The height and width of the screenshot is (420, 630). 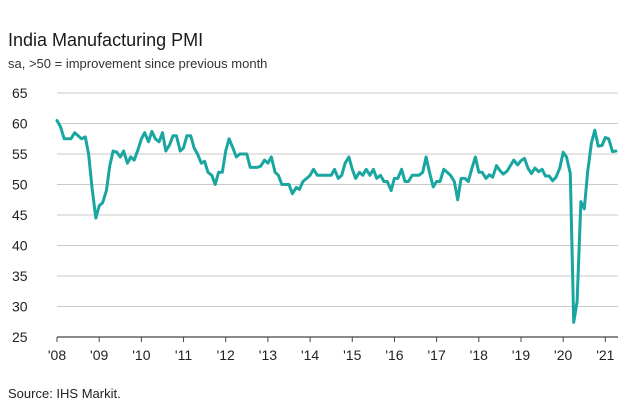 I want to click on y-tick-label-55: 55, so click(x=20, y=154).